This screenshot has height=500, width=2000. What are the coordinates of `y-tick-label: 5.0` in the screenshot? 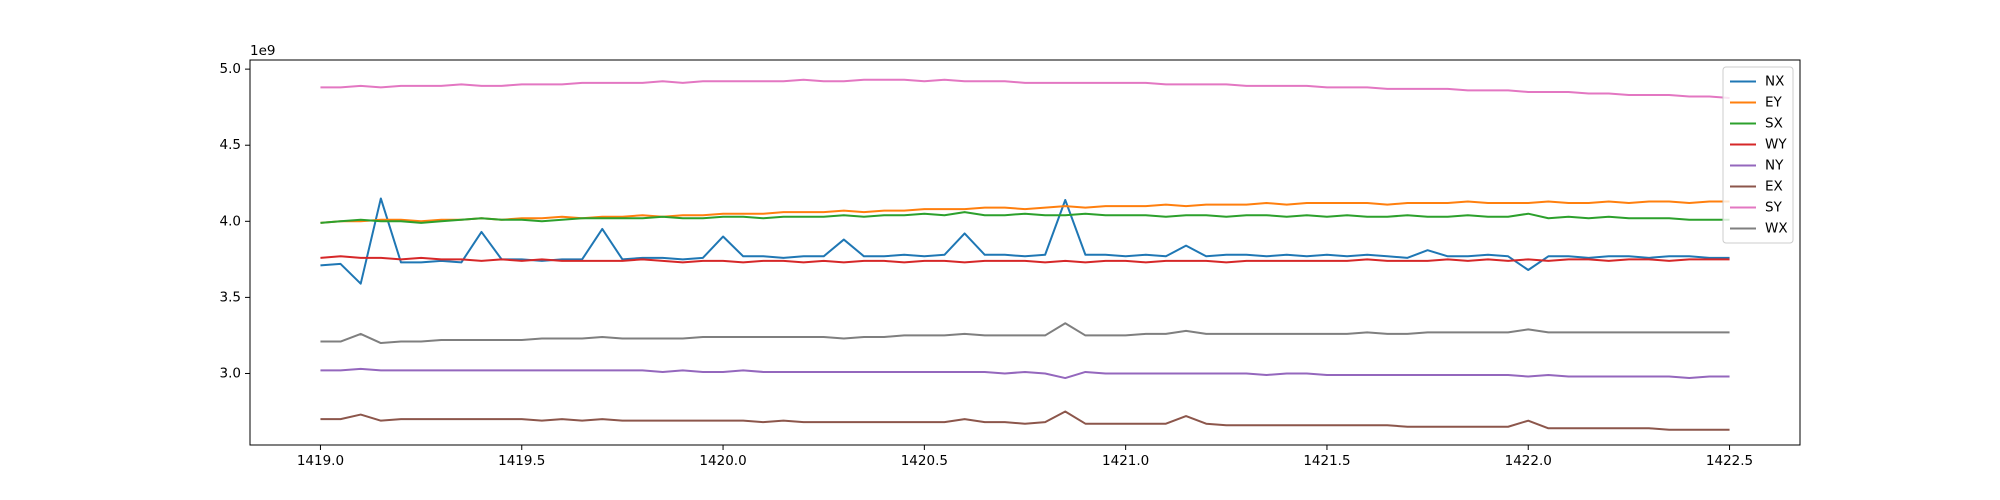 It's located at (230, 69).